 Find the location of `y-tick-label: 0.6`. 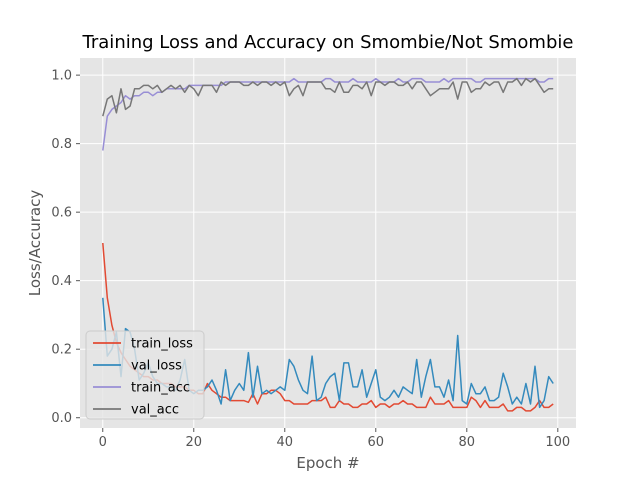

y-tick-label: 0.6 is located at coordinates (61, 213).